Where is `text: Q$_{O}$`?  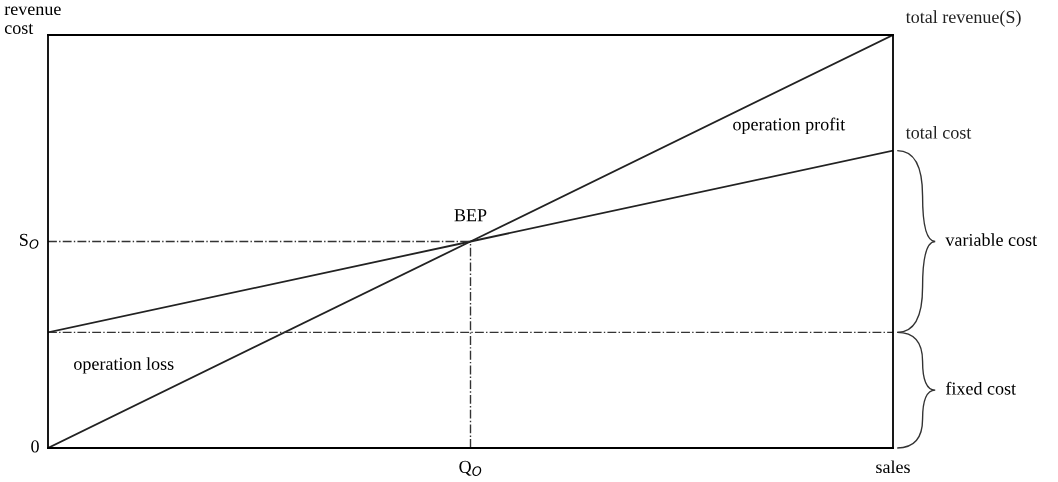
text: Q$_{O}$ is located at coordinates (470, 468).